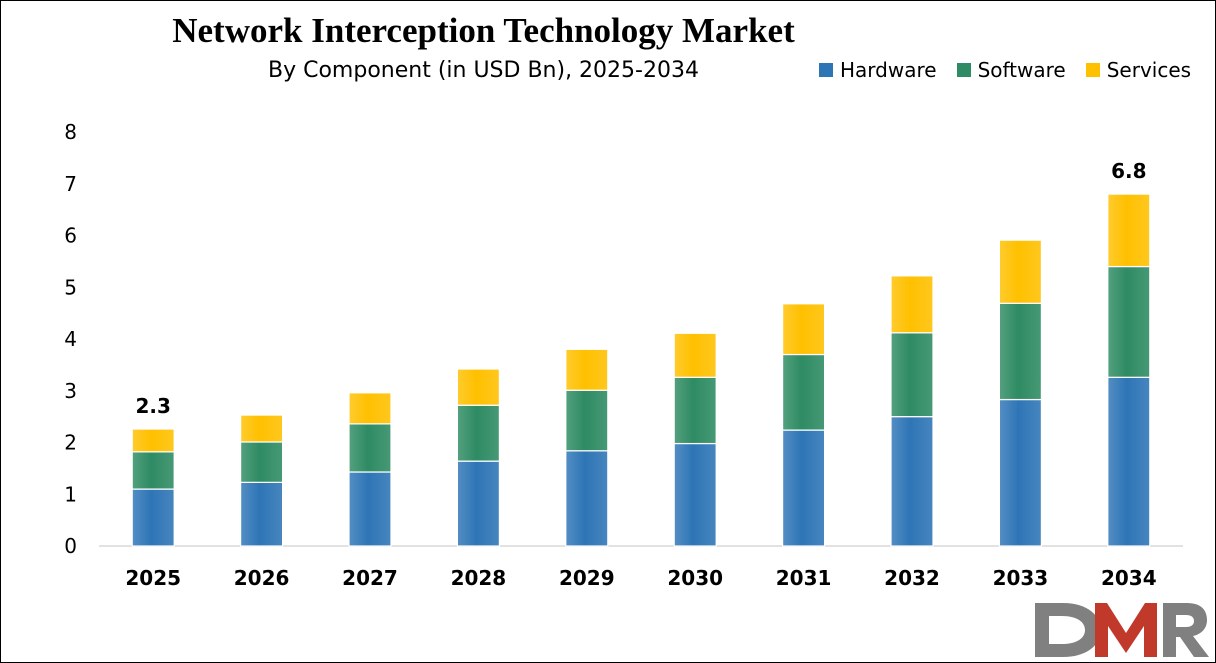 This screenshot has height=663, width=1216. Describe the element at coordinates (1021, 578) in the screenshot. I see `x-tick-label-2033: 2033` at that location.